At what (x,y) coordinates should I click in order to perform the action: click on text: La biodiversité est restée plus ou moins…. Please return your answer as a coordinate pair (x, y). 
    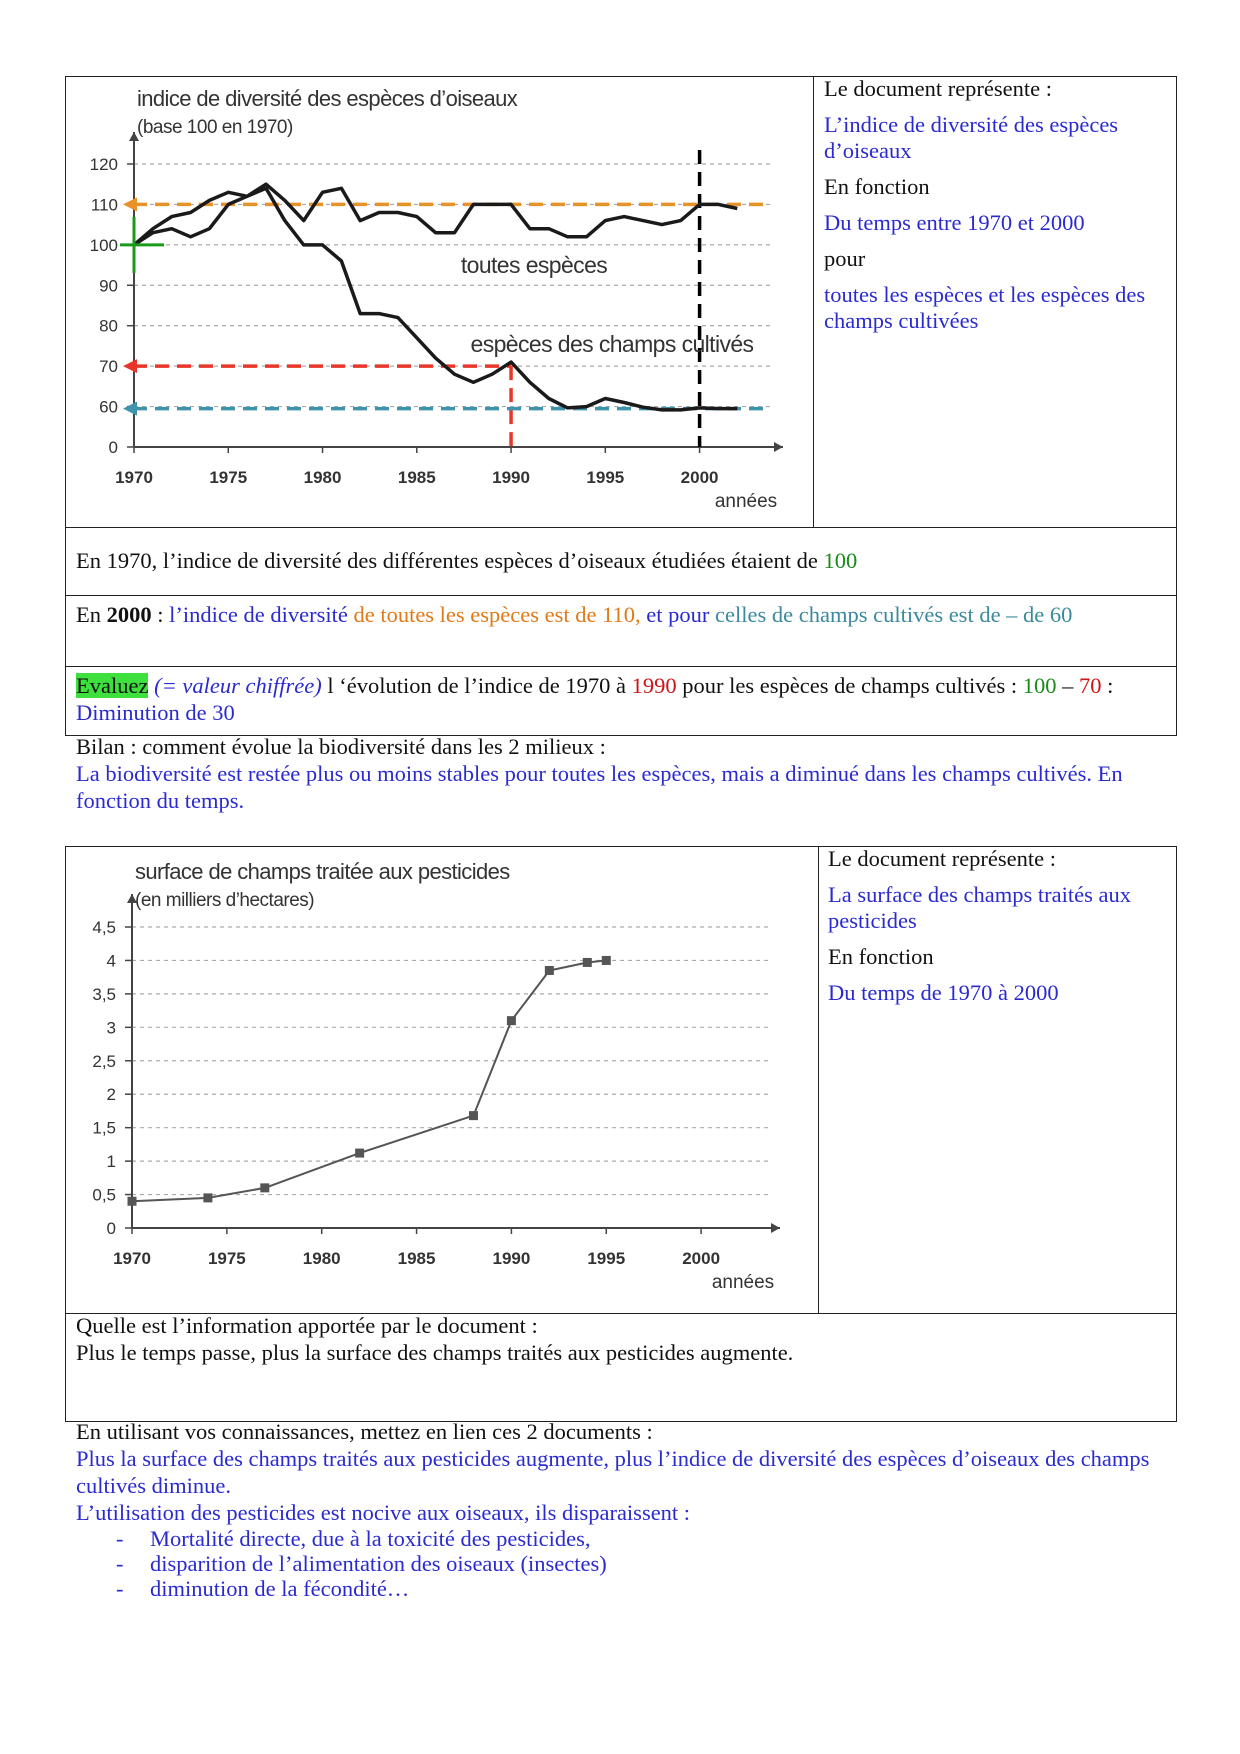
    Looking at the image, I should click on (599, 787).